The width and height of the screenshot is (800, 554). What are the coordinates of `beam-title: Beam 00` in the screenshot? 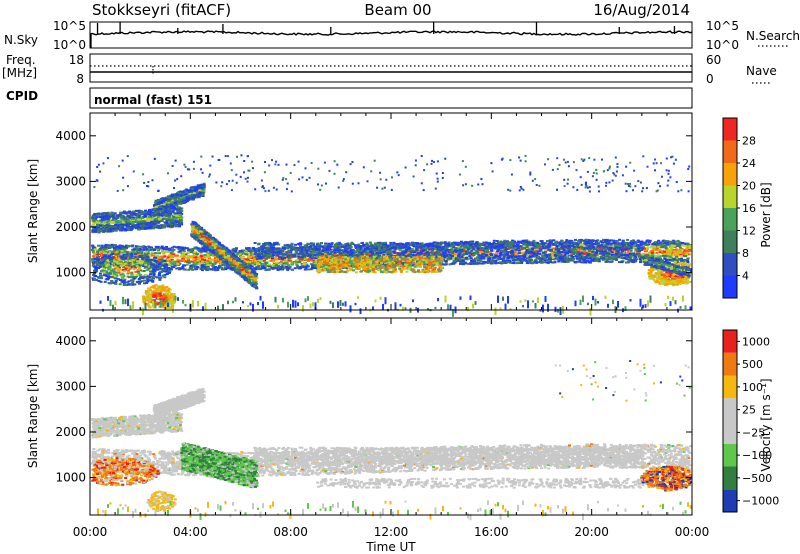 It's located at (397, 10).